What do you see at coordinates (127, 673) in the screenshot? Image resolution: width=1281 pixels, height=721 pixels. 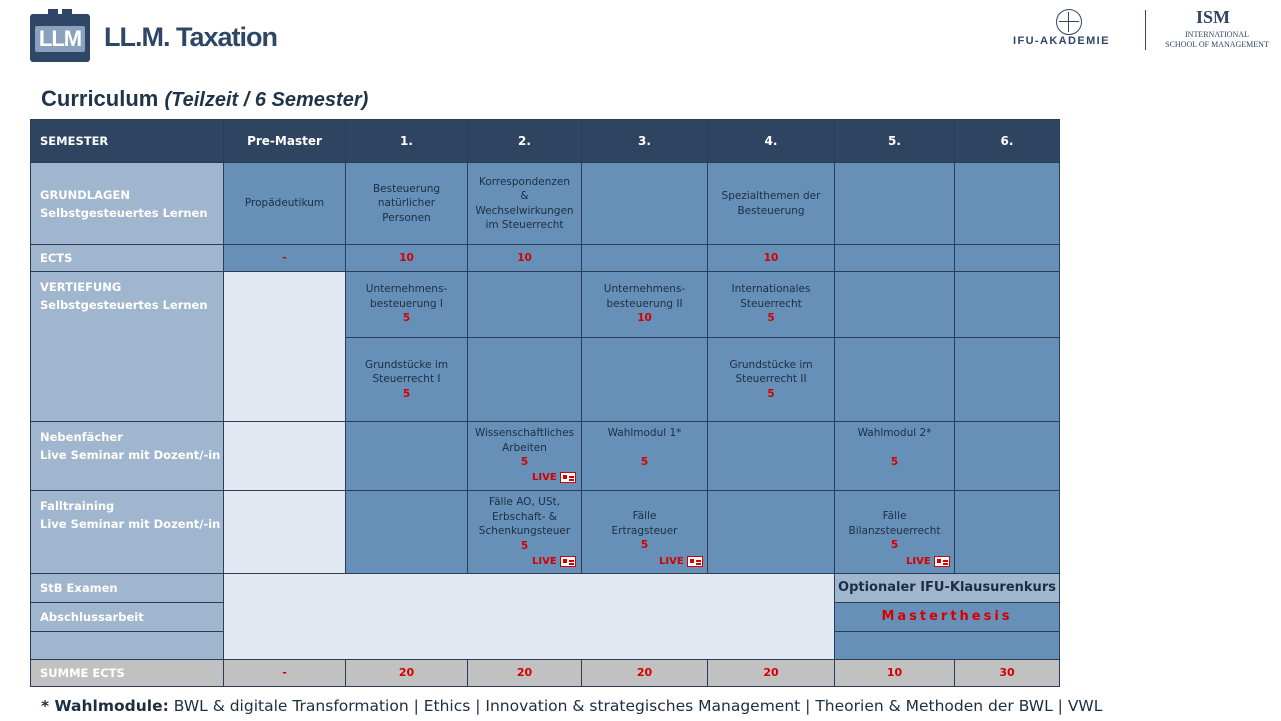 I see `row-label-summe-ects: SUMME ECTS` at bounding box center [127, 673].